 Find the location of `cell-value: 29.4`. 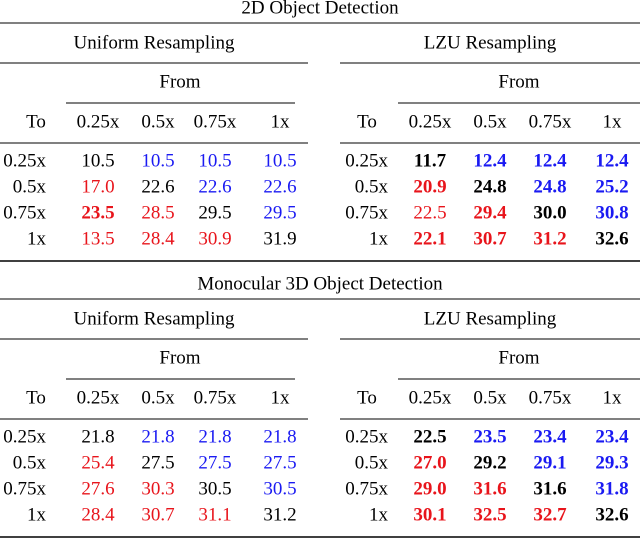

cell-value: 29.4 is located at coordinates (490, 212).